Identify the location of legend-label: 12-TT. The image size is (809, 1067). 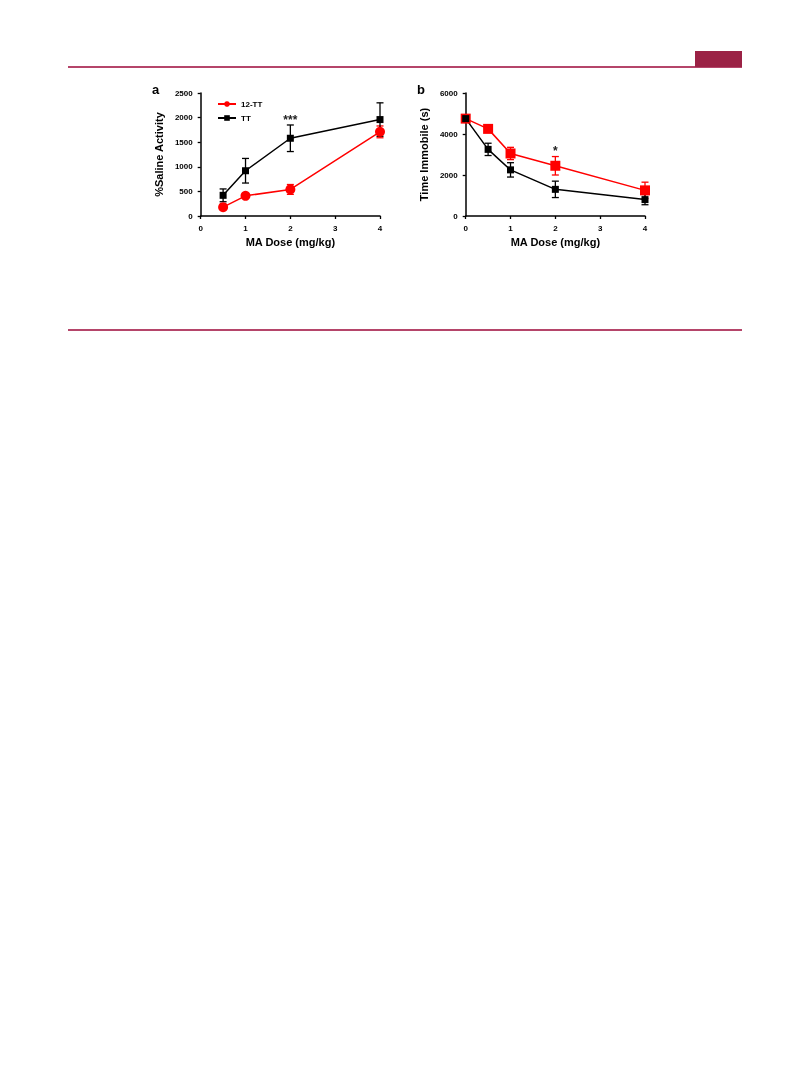
(252, 104).